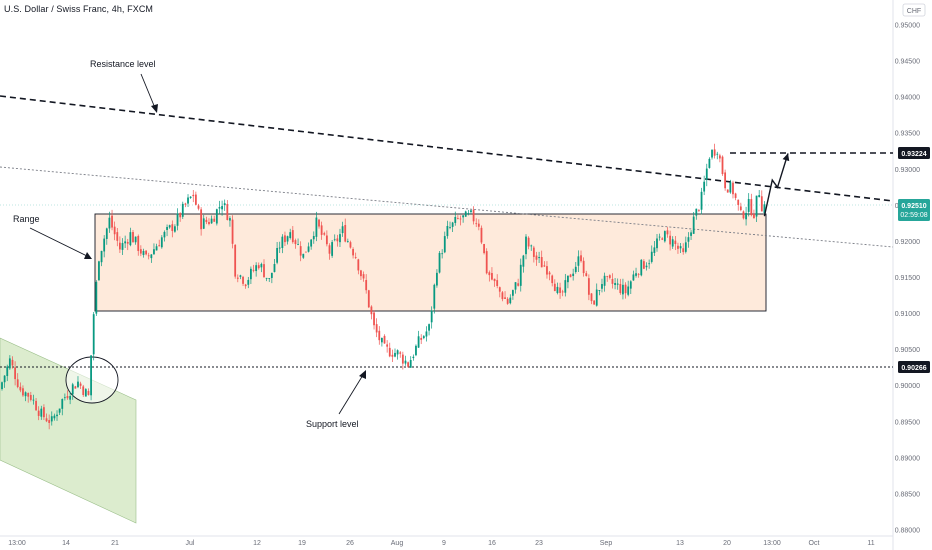  Describe the element at coordinates (92, 380) in the screenshot. I see `breakout-circle` at that location.